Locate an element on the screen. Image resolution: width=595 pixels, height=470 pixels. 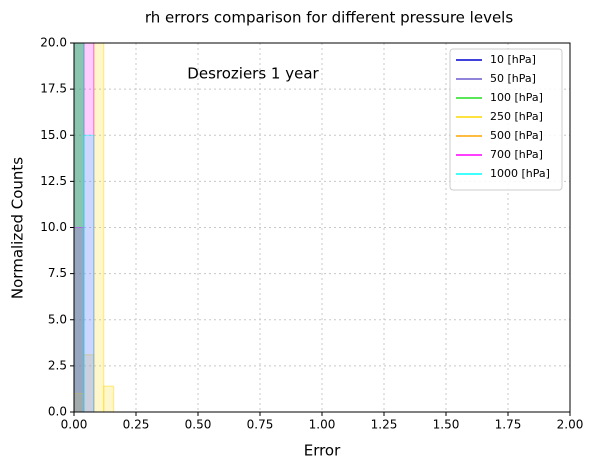
x-tick-label: 1.25 is located at coordinates (384, 425).